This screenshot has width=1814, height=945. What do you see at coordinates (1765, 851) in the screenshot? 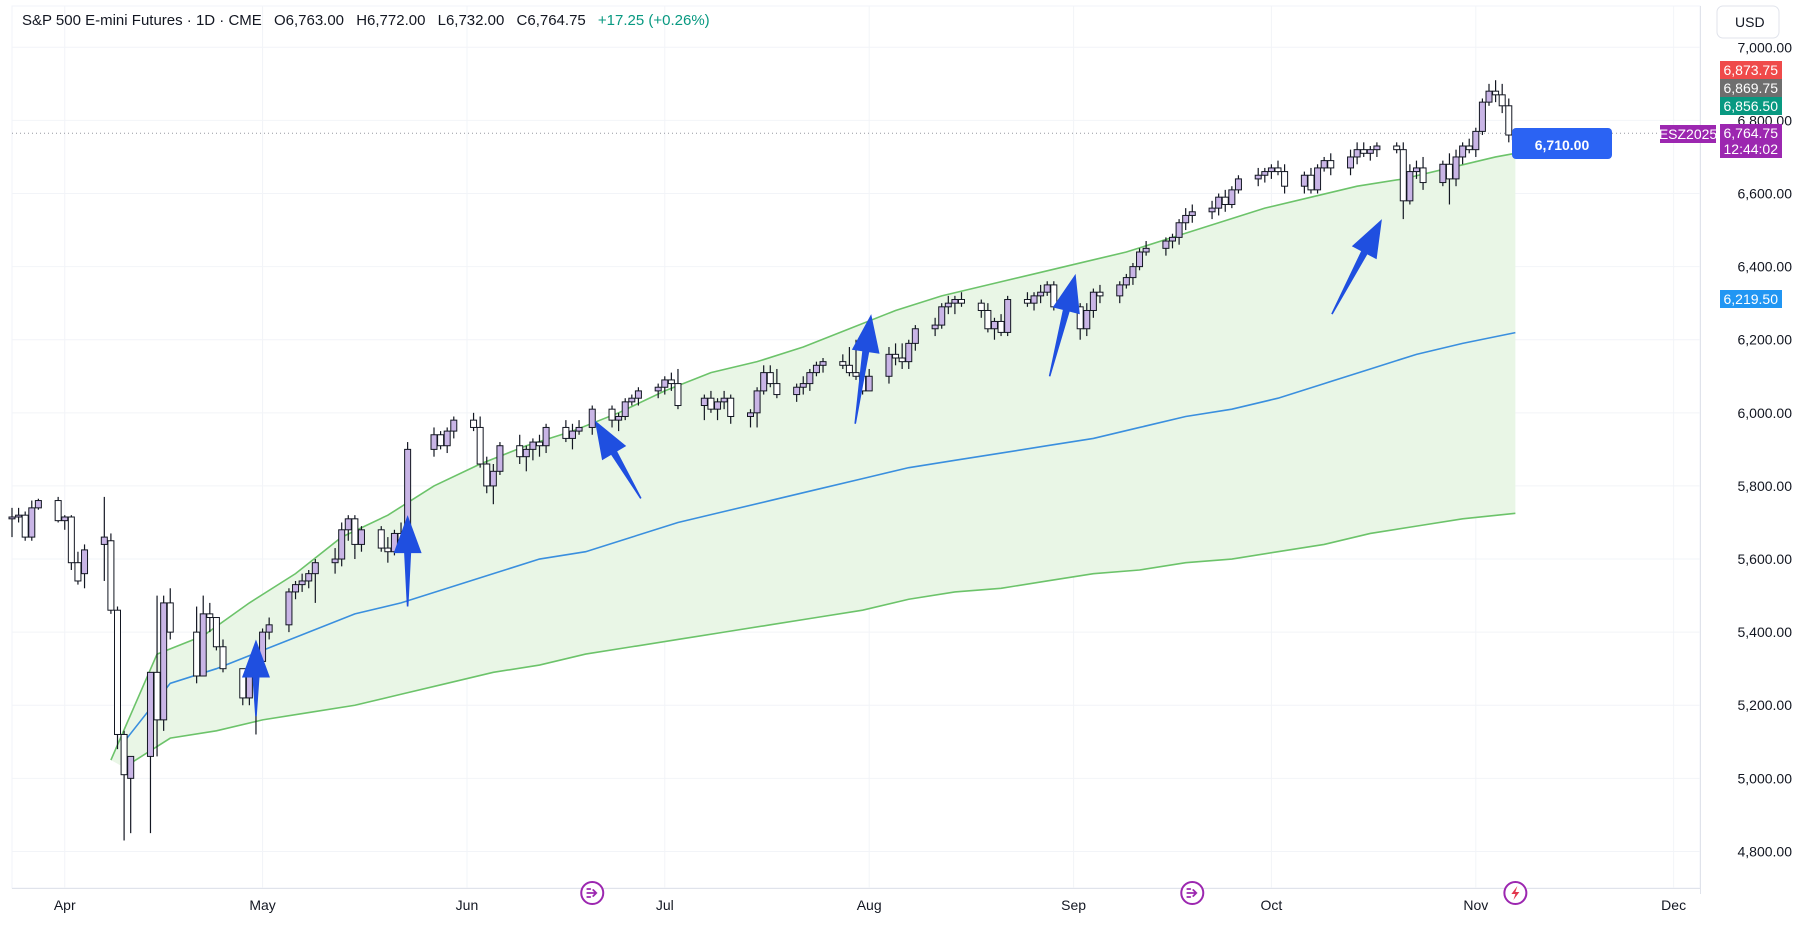
I see `y-tick-label: 4,800.00` at bounding box center [1765, 851].